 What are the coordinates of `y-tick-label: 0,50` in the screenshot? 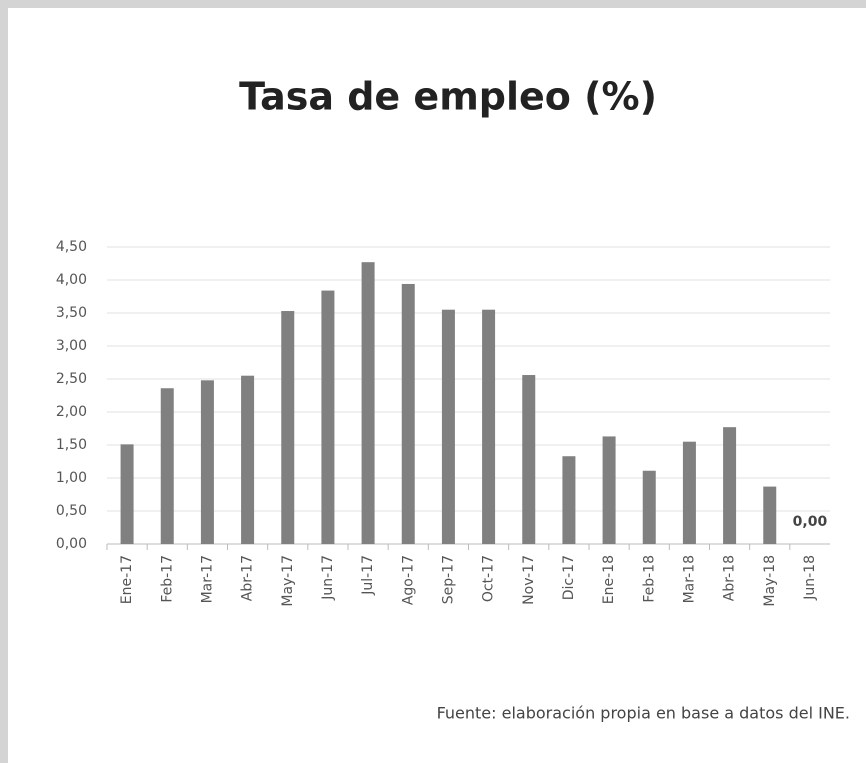 It's located at (71, 511).